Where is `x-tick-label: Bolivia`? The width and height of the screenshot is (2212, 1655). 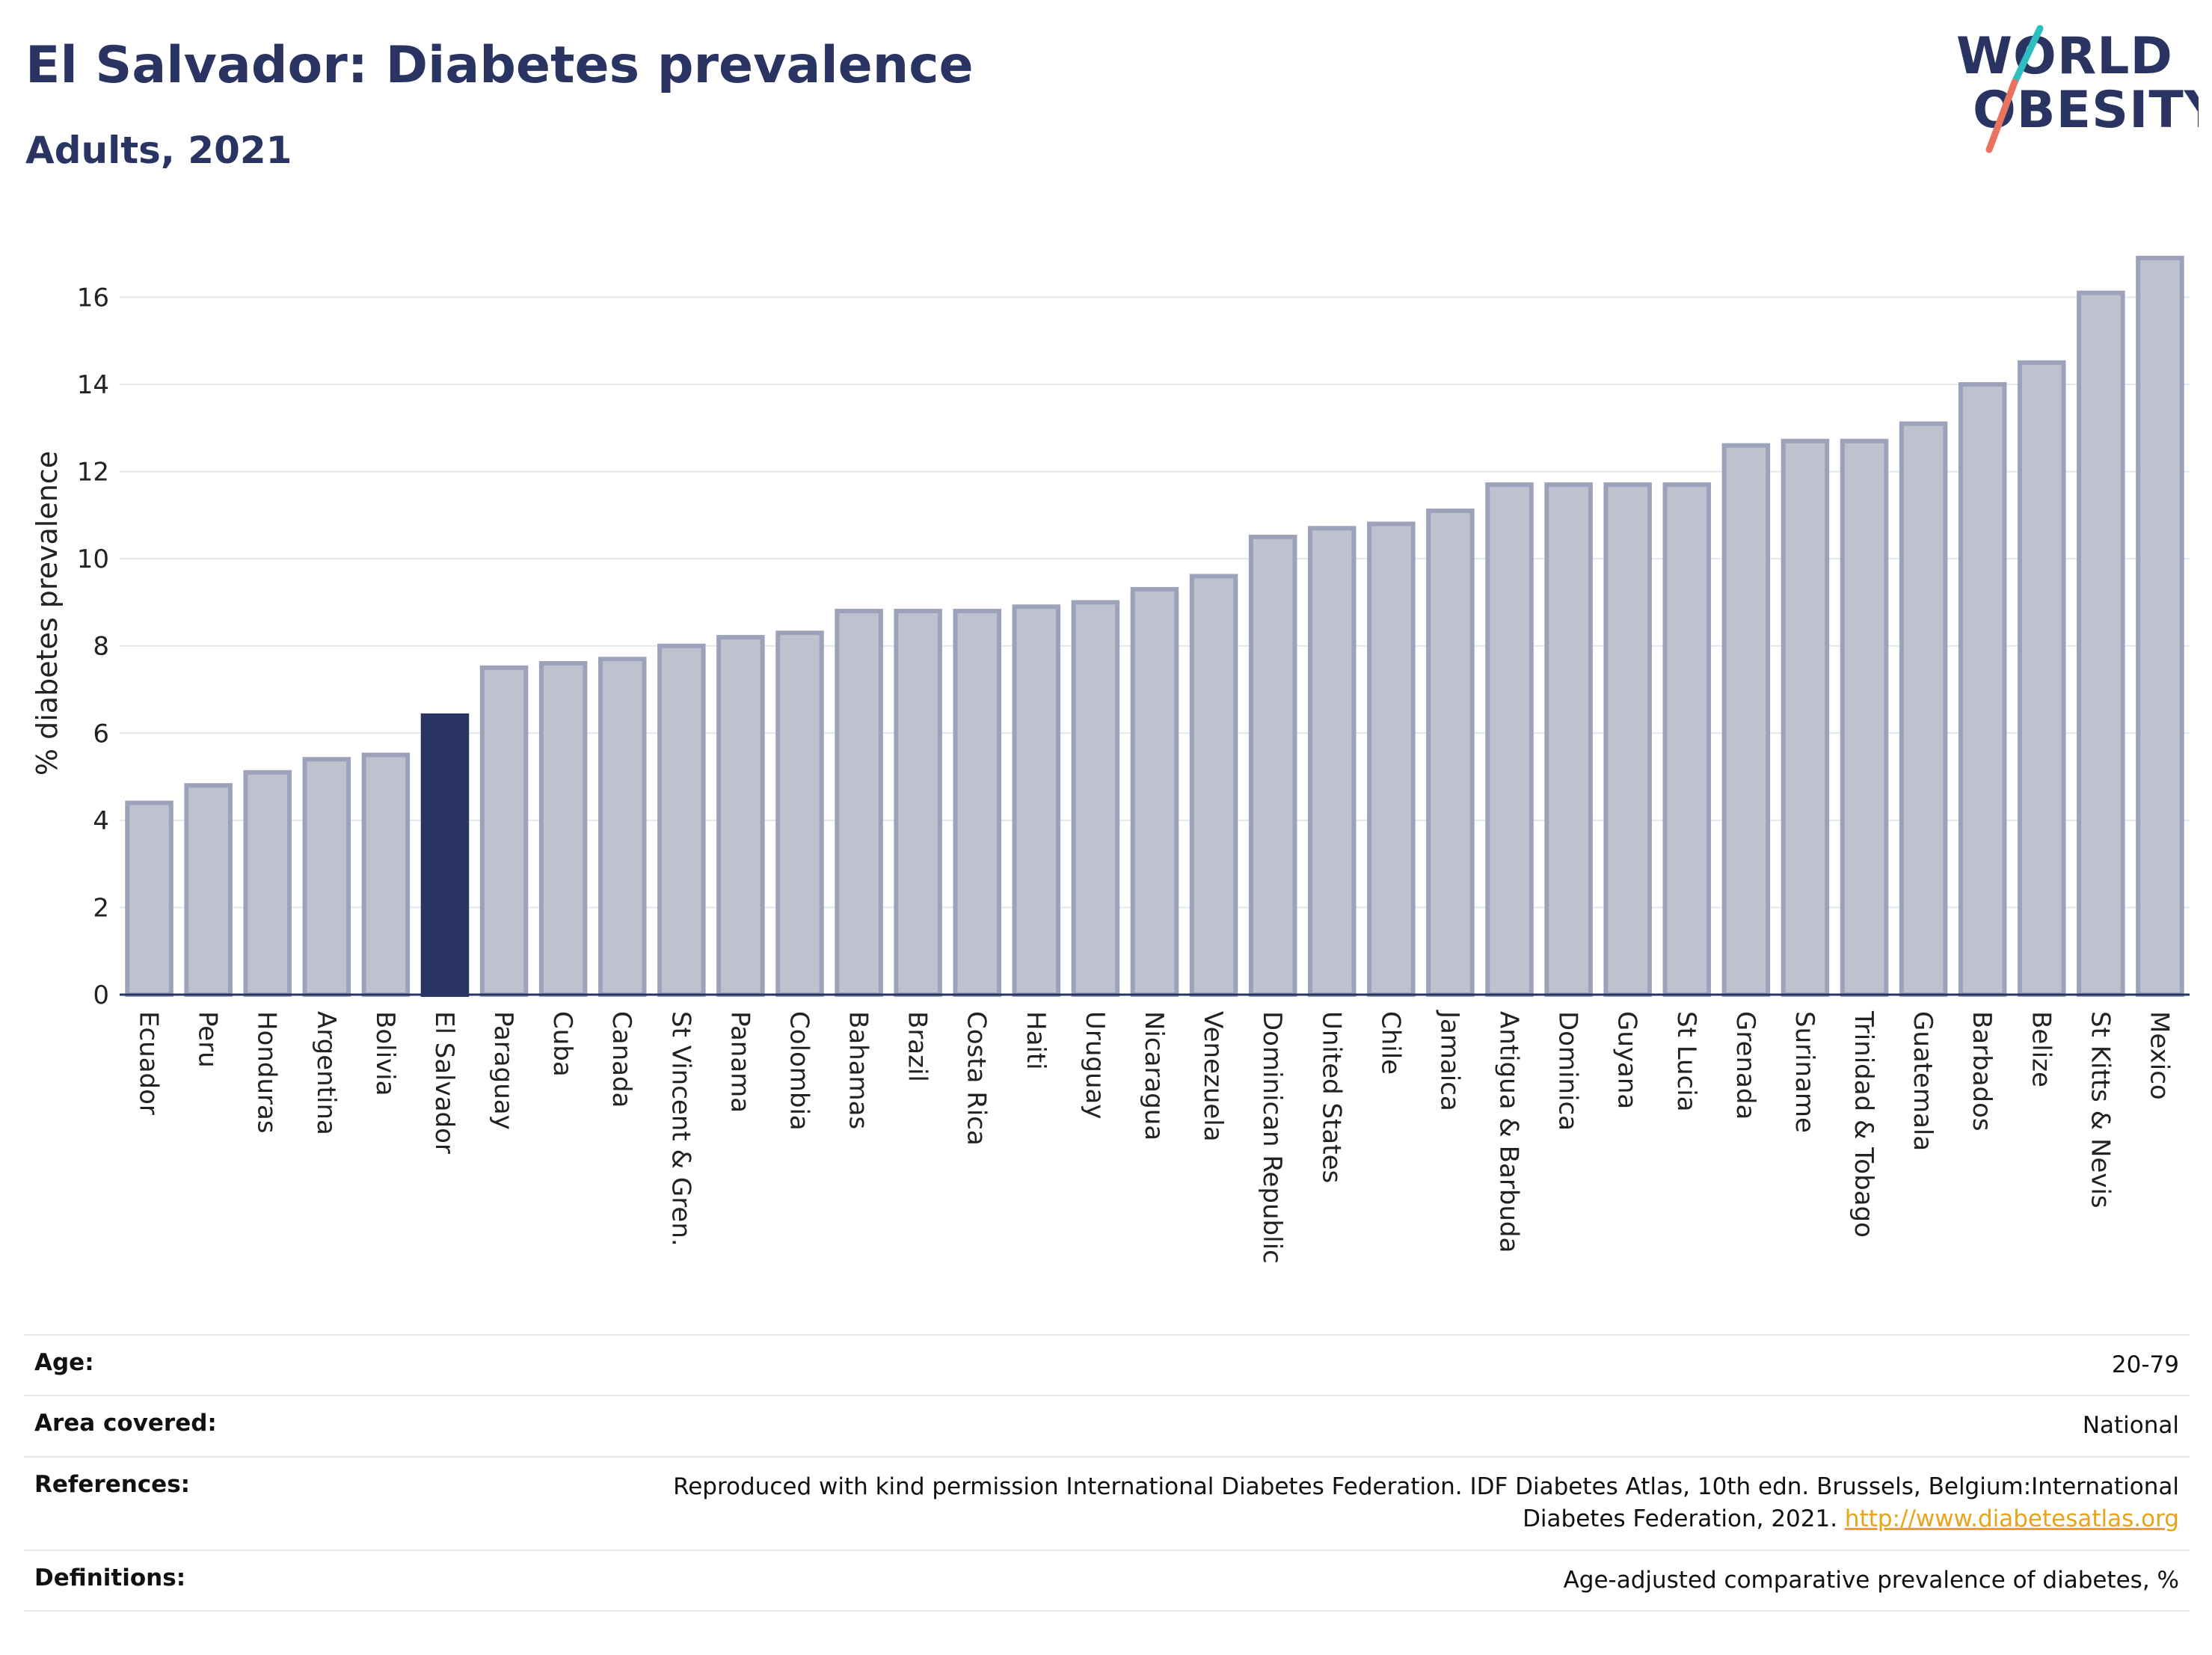
x-tick-label: Bolivia is located at coordinates (385, 1053).